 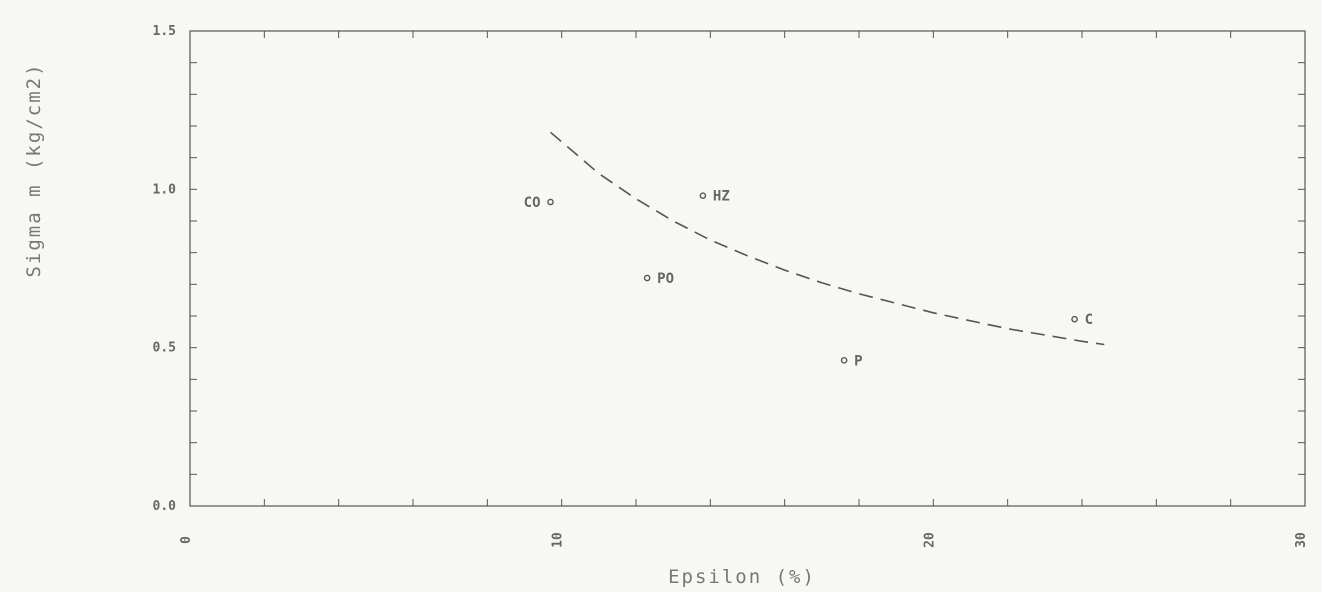 I want to click on data-point: PO, so click(x=658, y=279).